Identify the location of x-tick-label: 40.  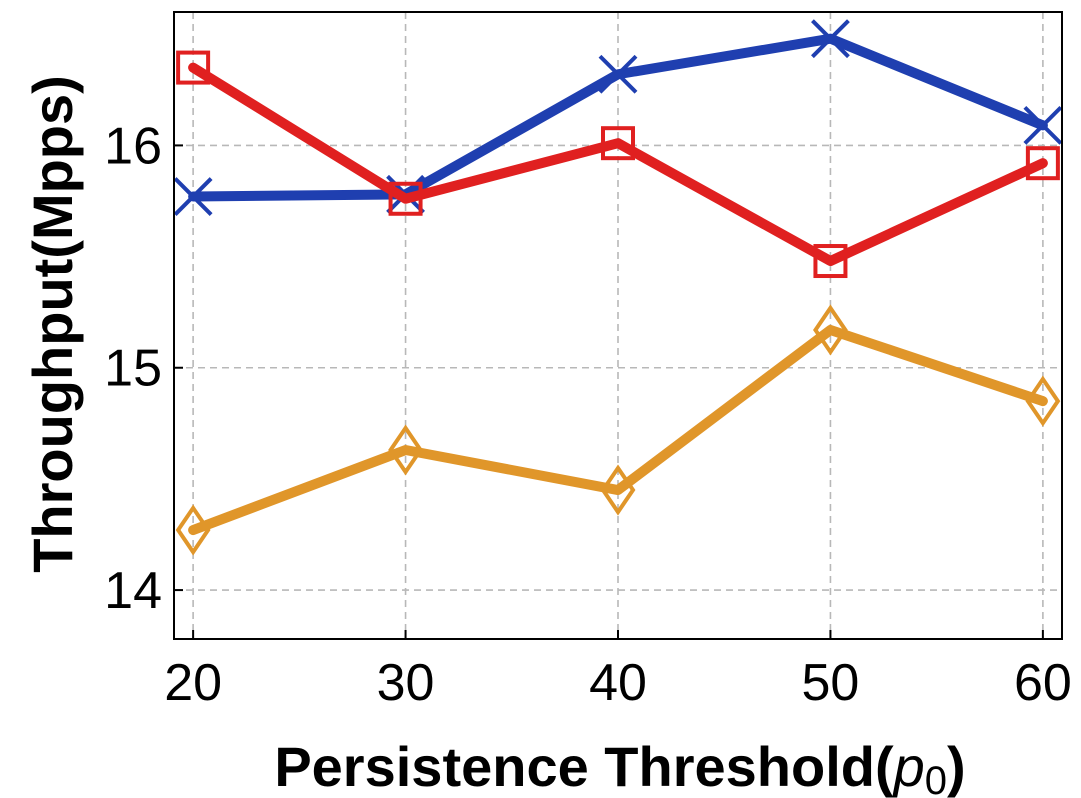
(618, 683).